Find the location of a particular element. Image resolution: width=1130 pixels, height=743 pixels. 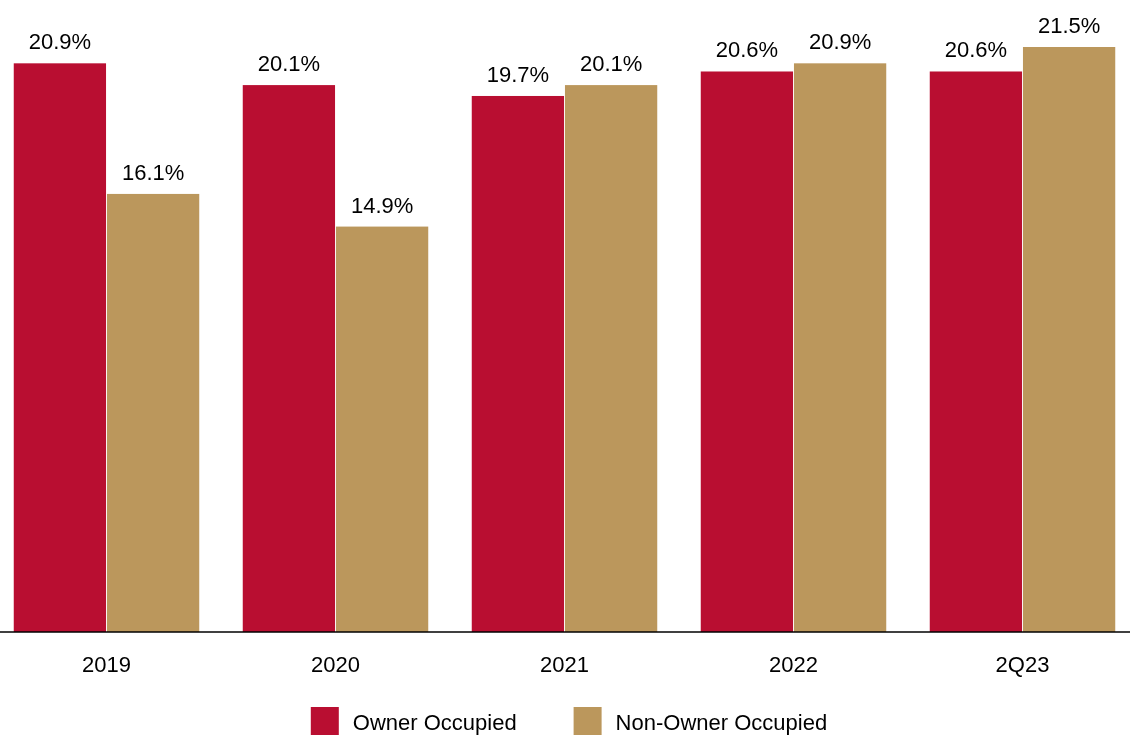

data-label: 19.7% is located at coordinates (518, 74).